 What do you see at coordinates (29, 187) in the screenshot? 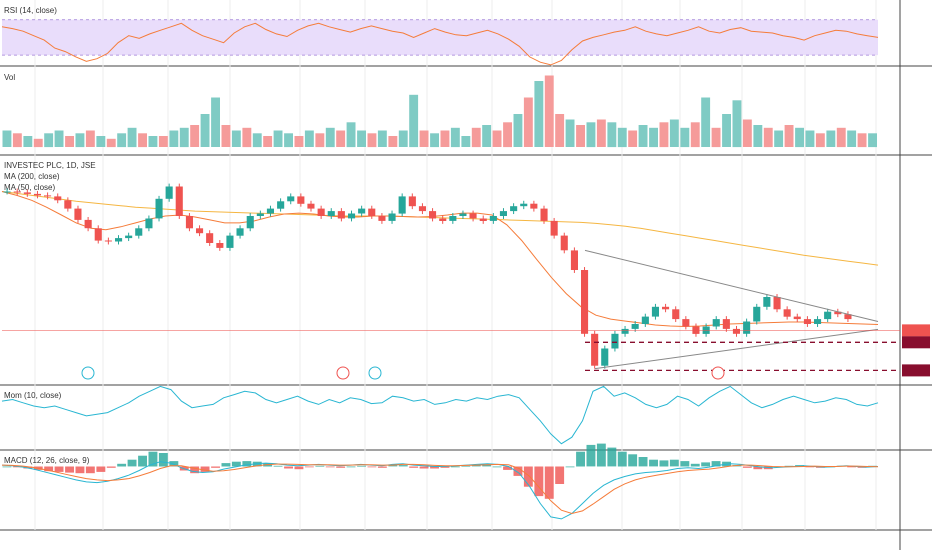
I see `legend-ma50: MA (50, close)` at bounding box center [29, 187].